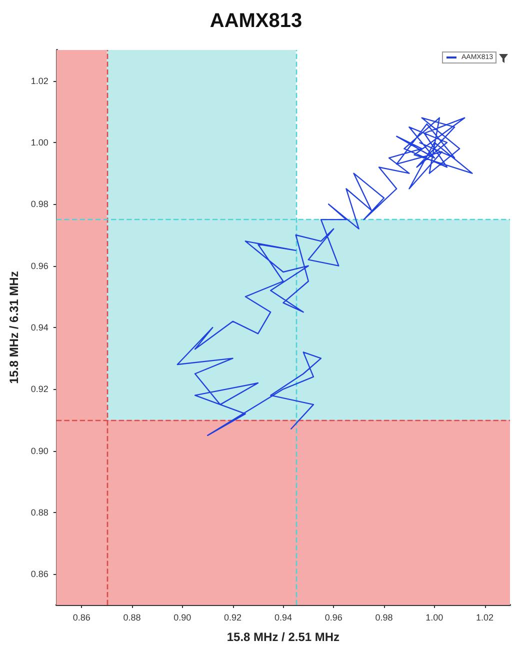 This screenshot has width=512, height=651. Describe the element at coordinates (39, 265) in the screenshot. I see `y-tick-label: 0.96` at that location.